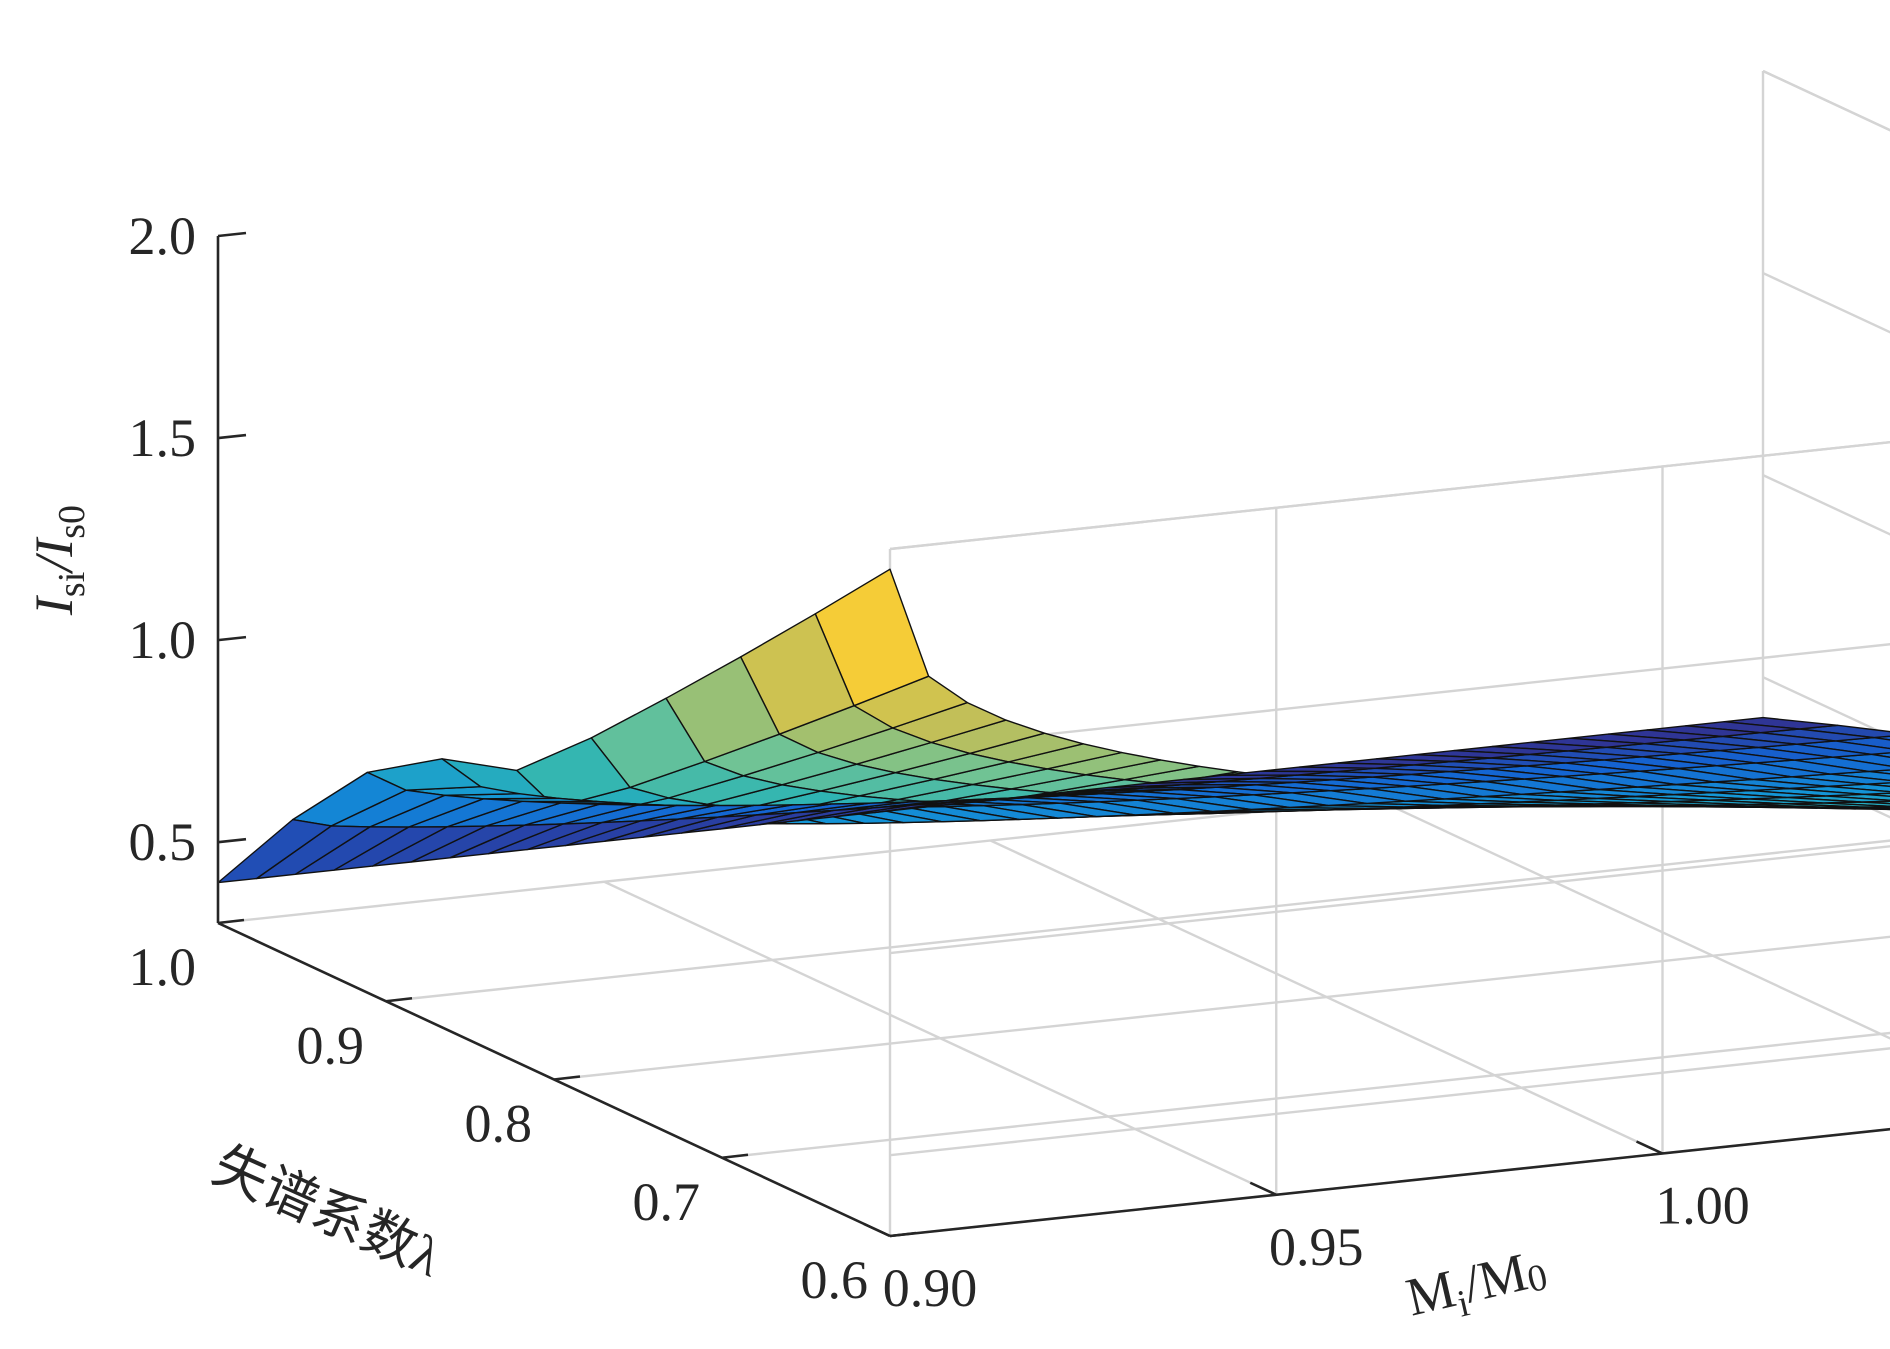 This screenshot has height=1349, width=1890. I want to click on side-wall-top-edge, so click(1826, 100).